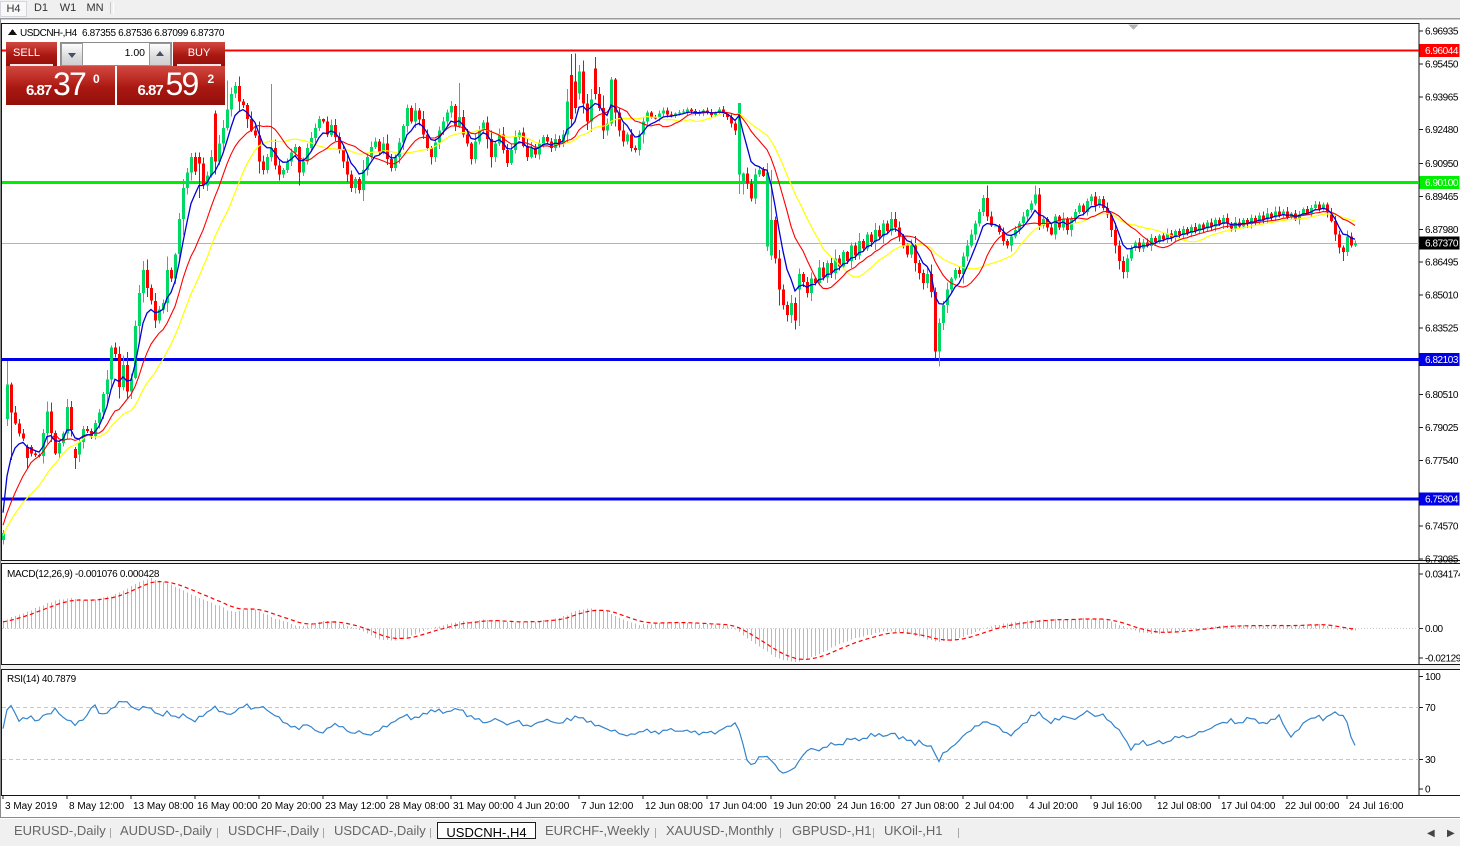  I want to click on svg-text: 28 May 08:00, so click(419, 806).